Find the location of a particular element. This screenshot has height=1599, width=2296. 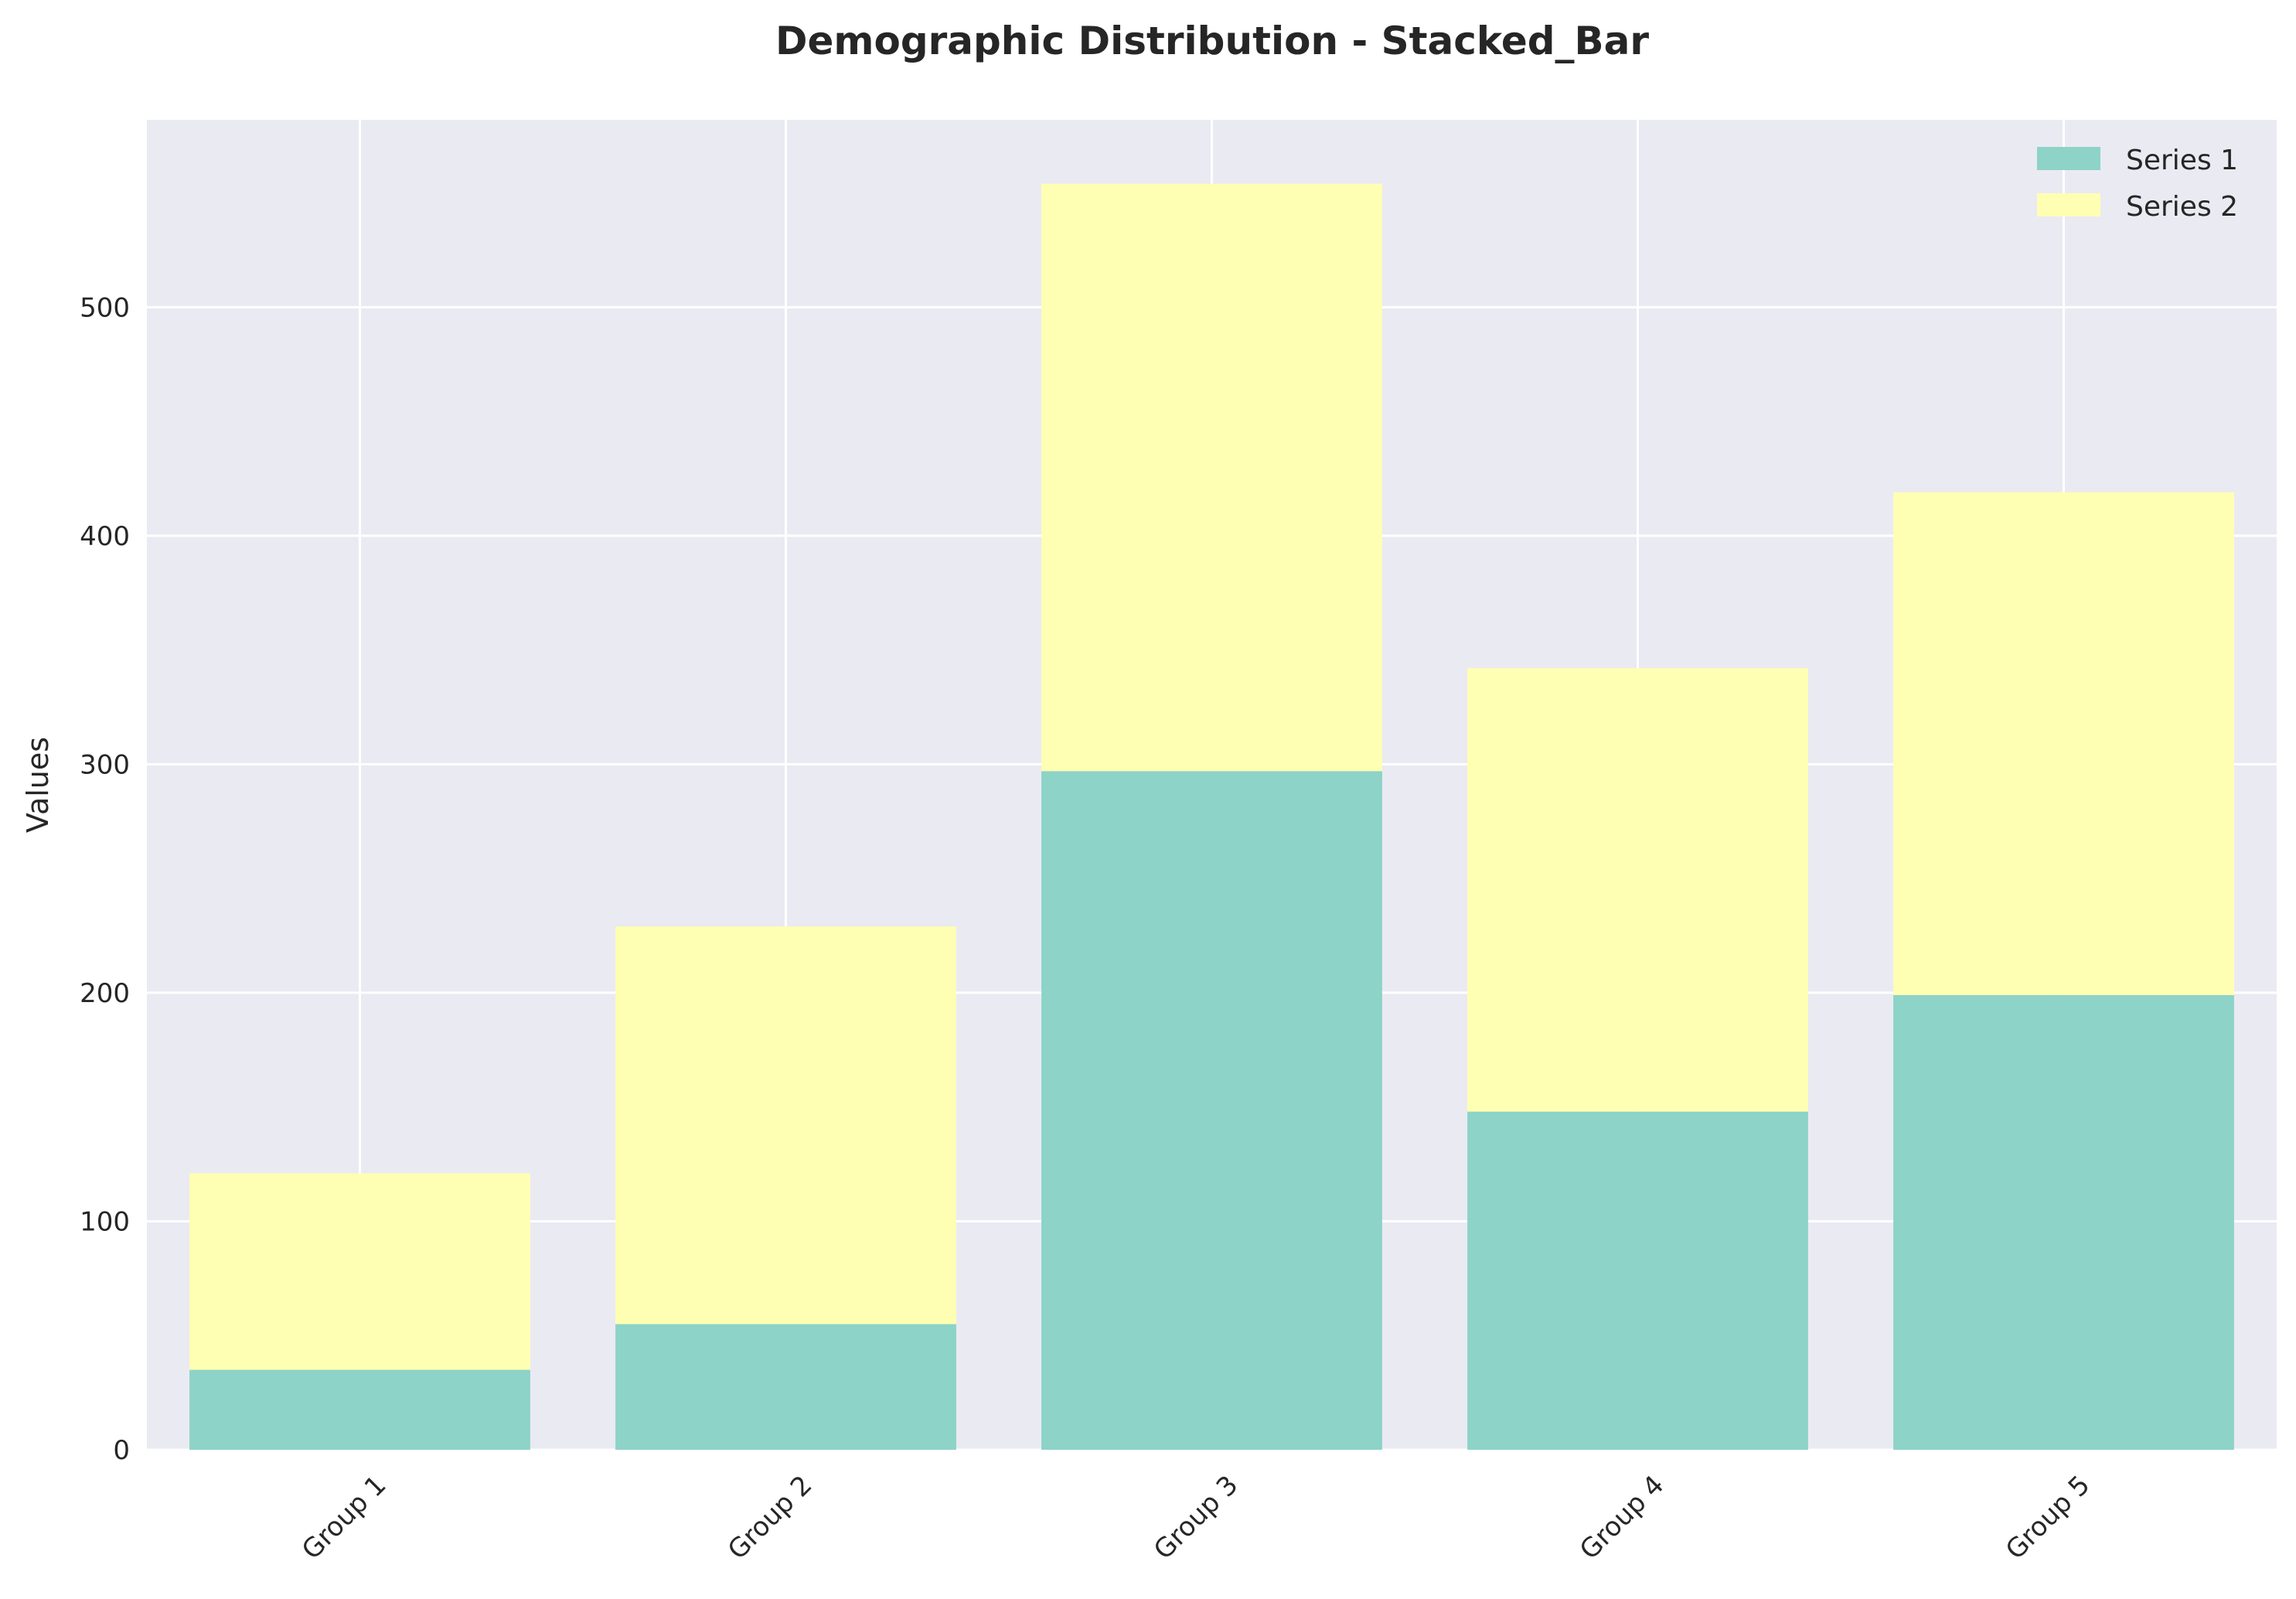

y-tick-label-0: 0 is located at coordinates (121, 1450).